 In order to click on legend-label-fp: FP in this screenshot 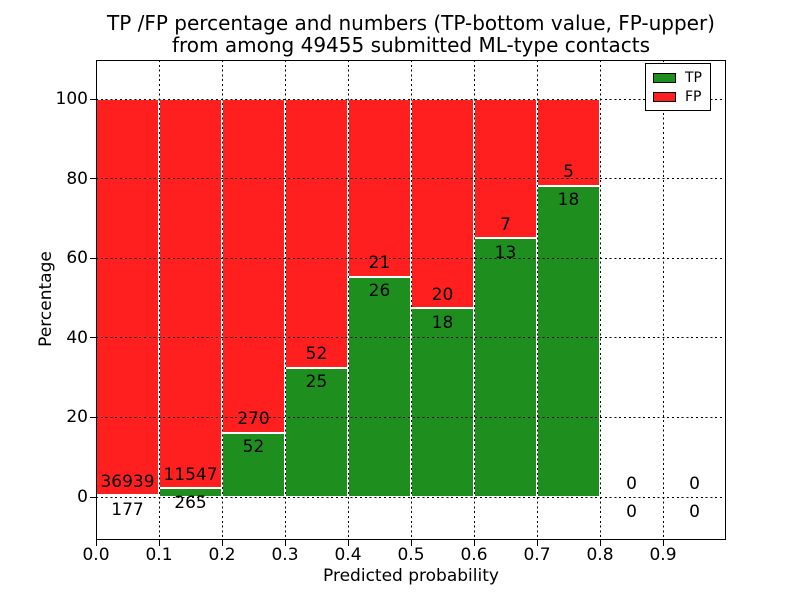, I will do `click(693, 96)`.